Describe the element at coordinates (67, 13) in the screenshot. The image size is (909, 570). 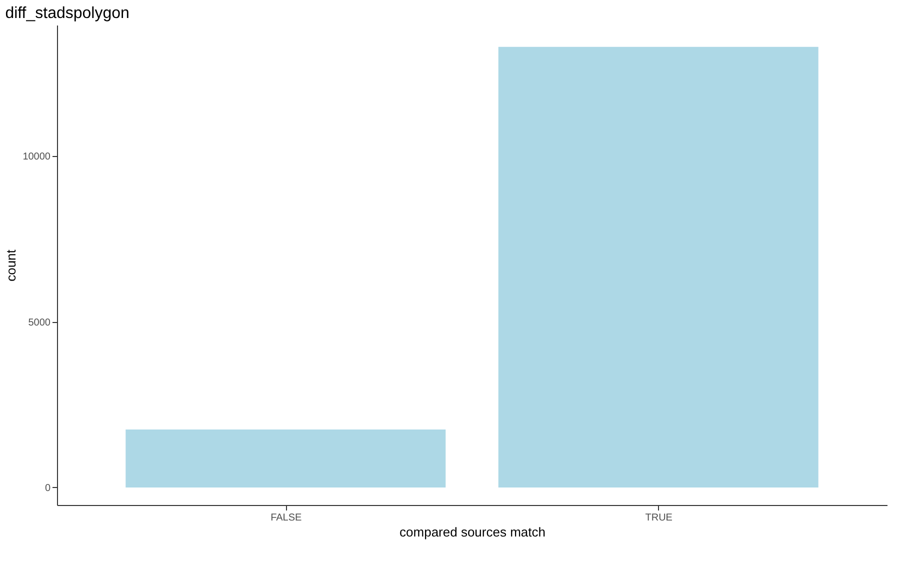
I see `chart-title: diff_stadspolygon` at that location.